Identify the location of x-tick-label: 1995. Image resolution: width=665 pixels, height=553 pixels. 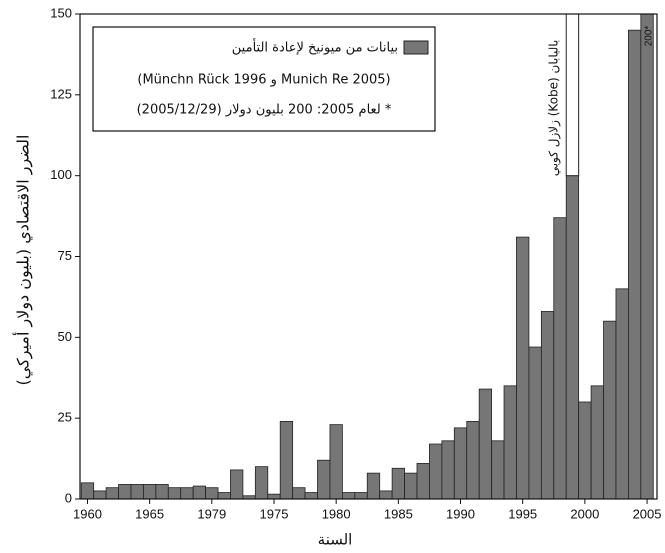
(522, 513).